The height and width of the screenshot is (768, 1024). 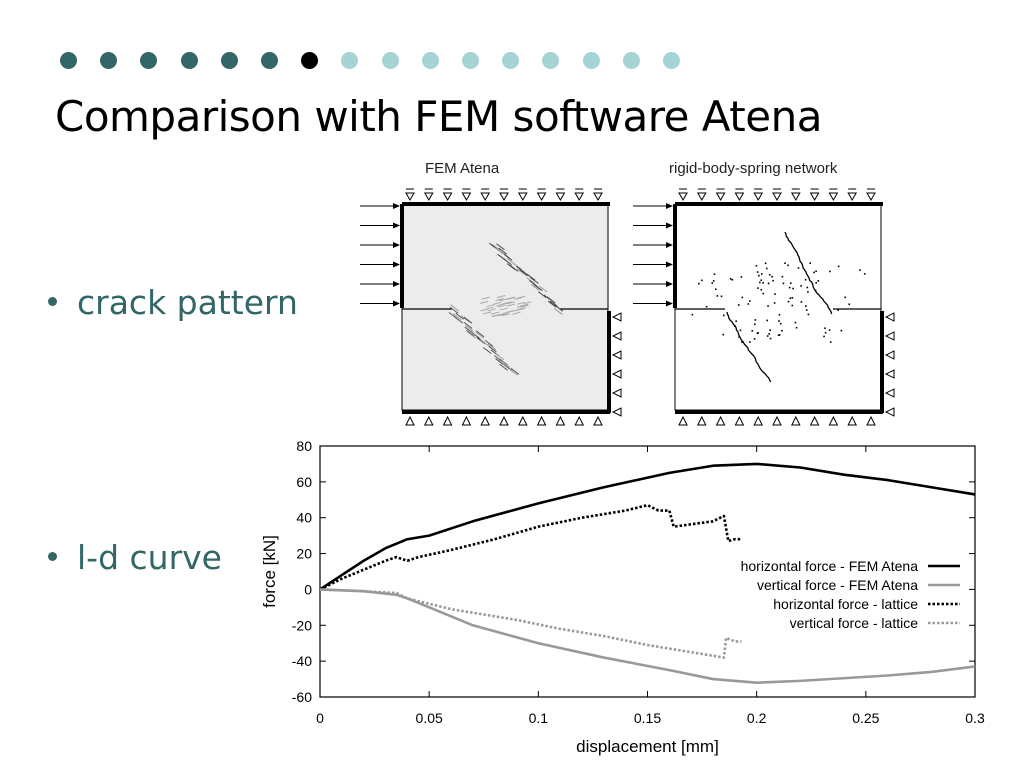 I want to click on rbsn-panel, so click(x=764, y=307).